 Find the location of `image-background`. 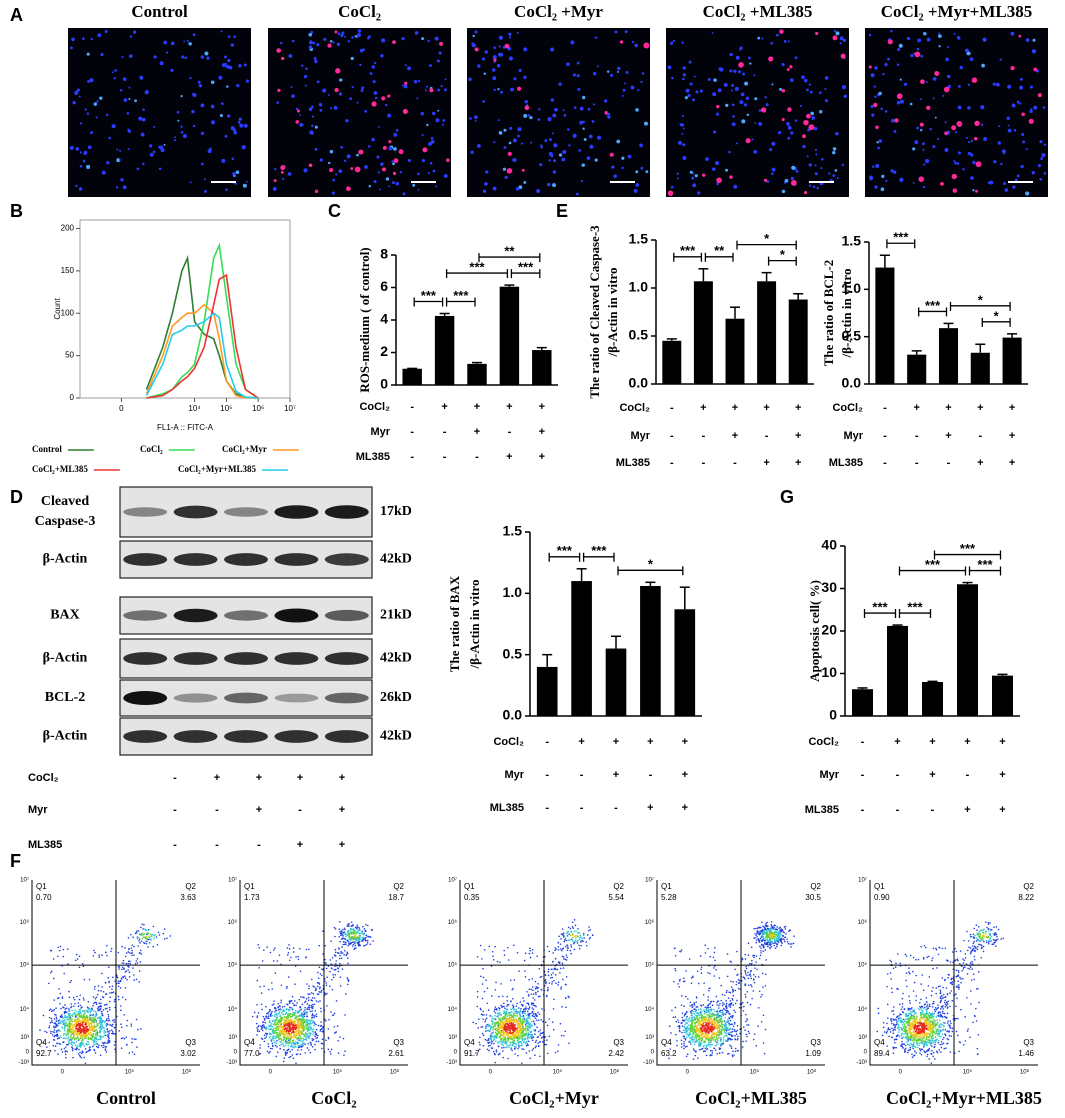

image-background is located at coordinates (558, 112).